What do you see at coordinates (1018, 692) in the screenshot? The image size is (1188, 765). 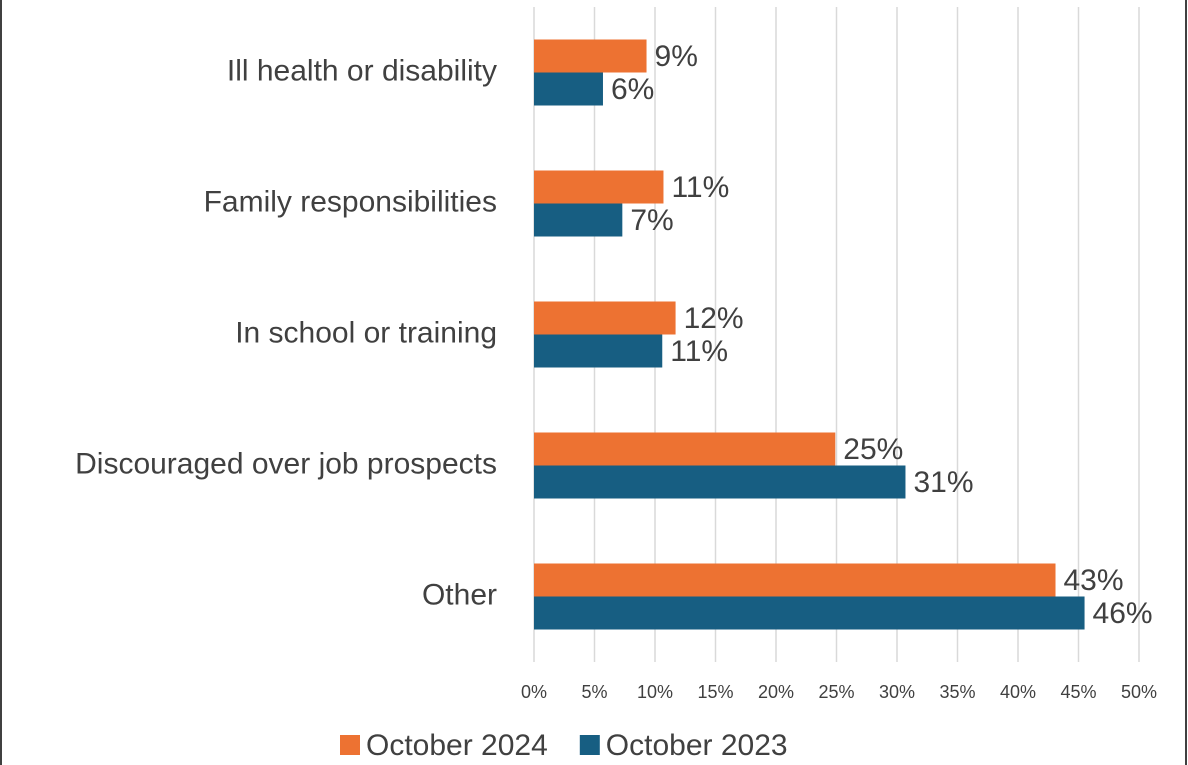 I see `x-tick-label: 40%` at bounding box center [1018, 692].